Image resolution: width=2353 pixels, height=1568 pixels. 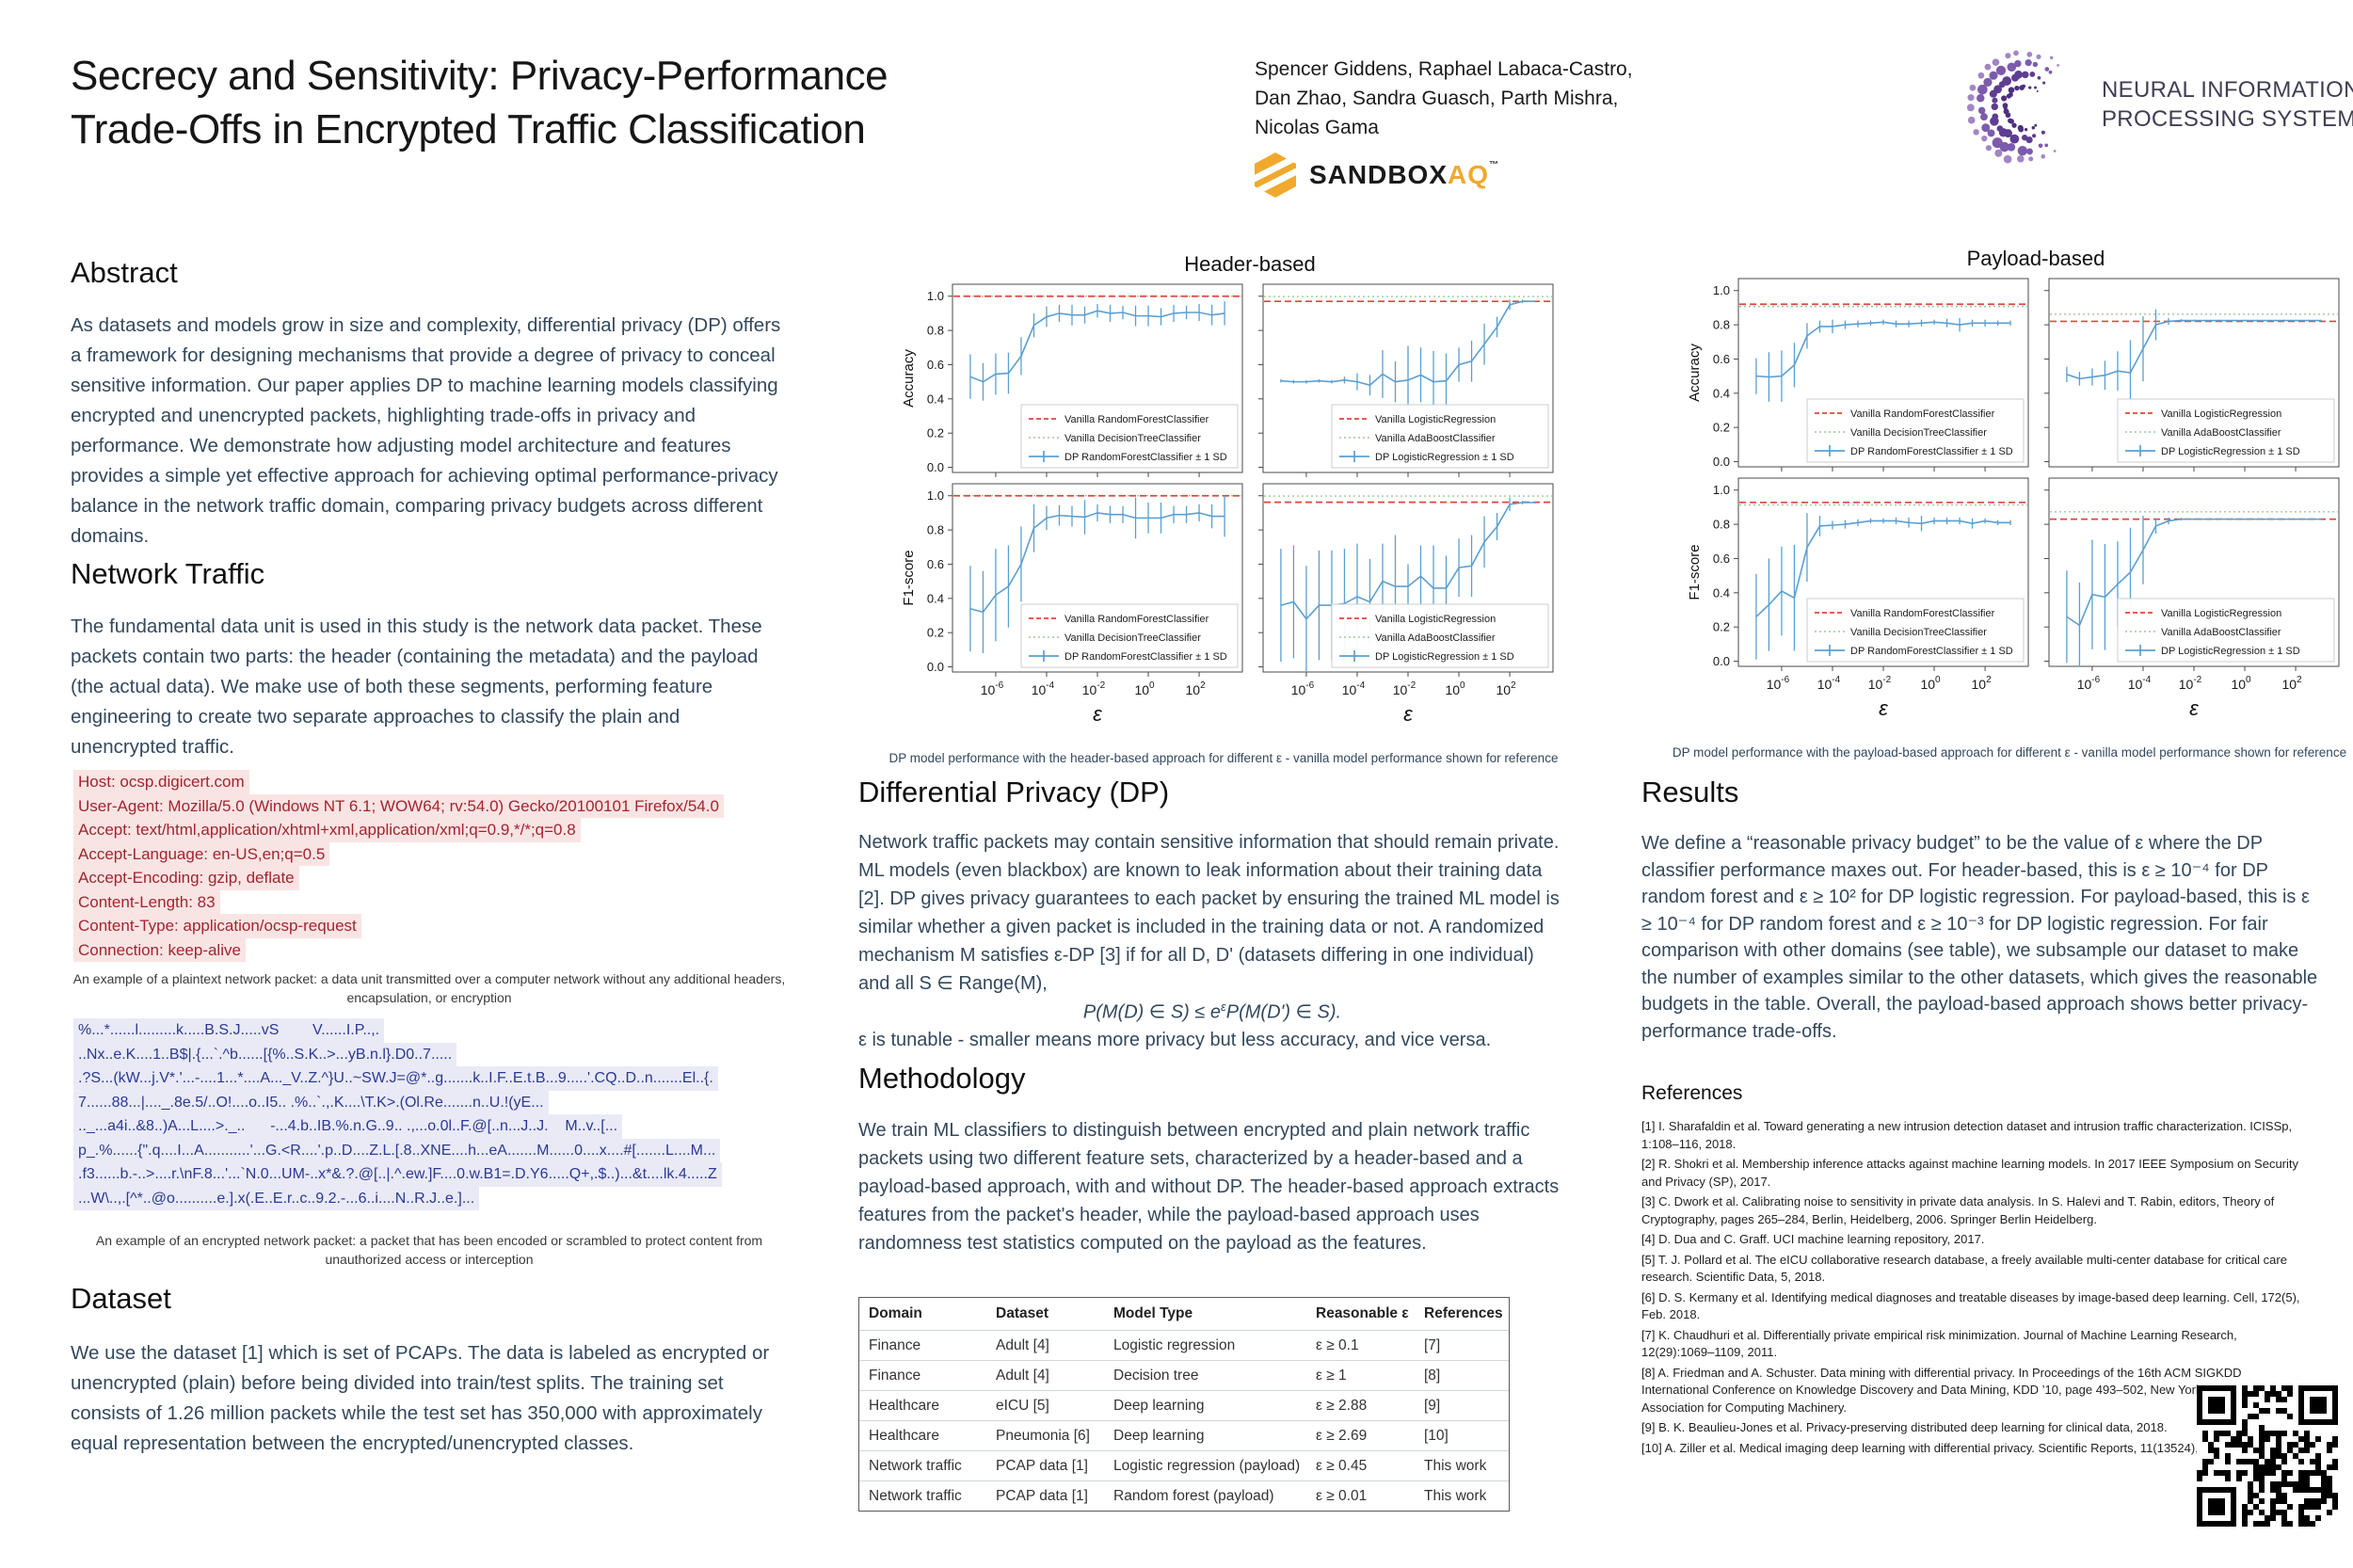 What do you see at coordinates (2194, 708) in the screenshot?
I see `svg-text: ε` at bounding box center [2194, 708].